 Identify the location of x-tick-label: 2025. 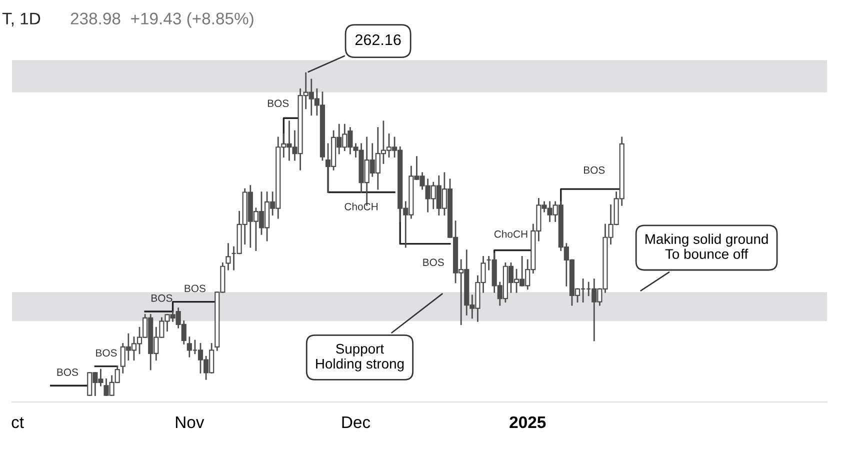
(528, 422).